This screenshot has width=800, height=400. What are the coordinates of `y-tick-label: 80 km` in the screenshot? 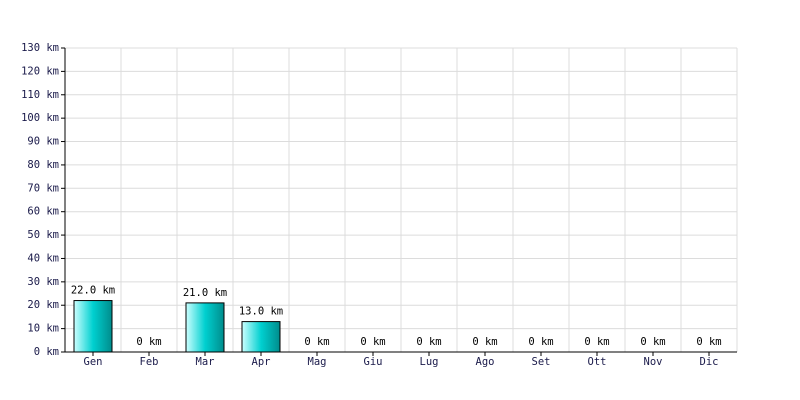 It's located at (43, 165).